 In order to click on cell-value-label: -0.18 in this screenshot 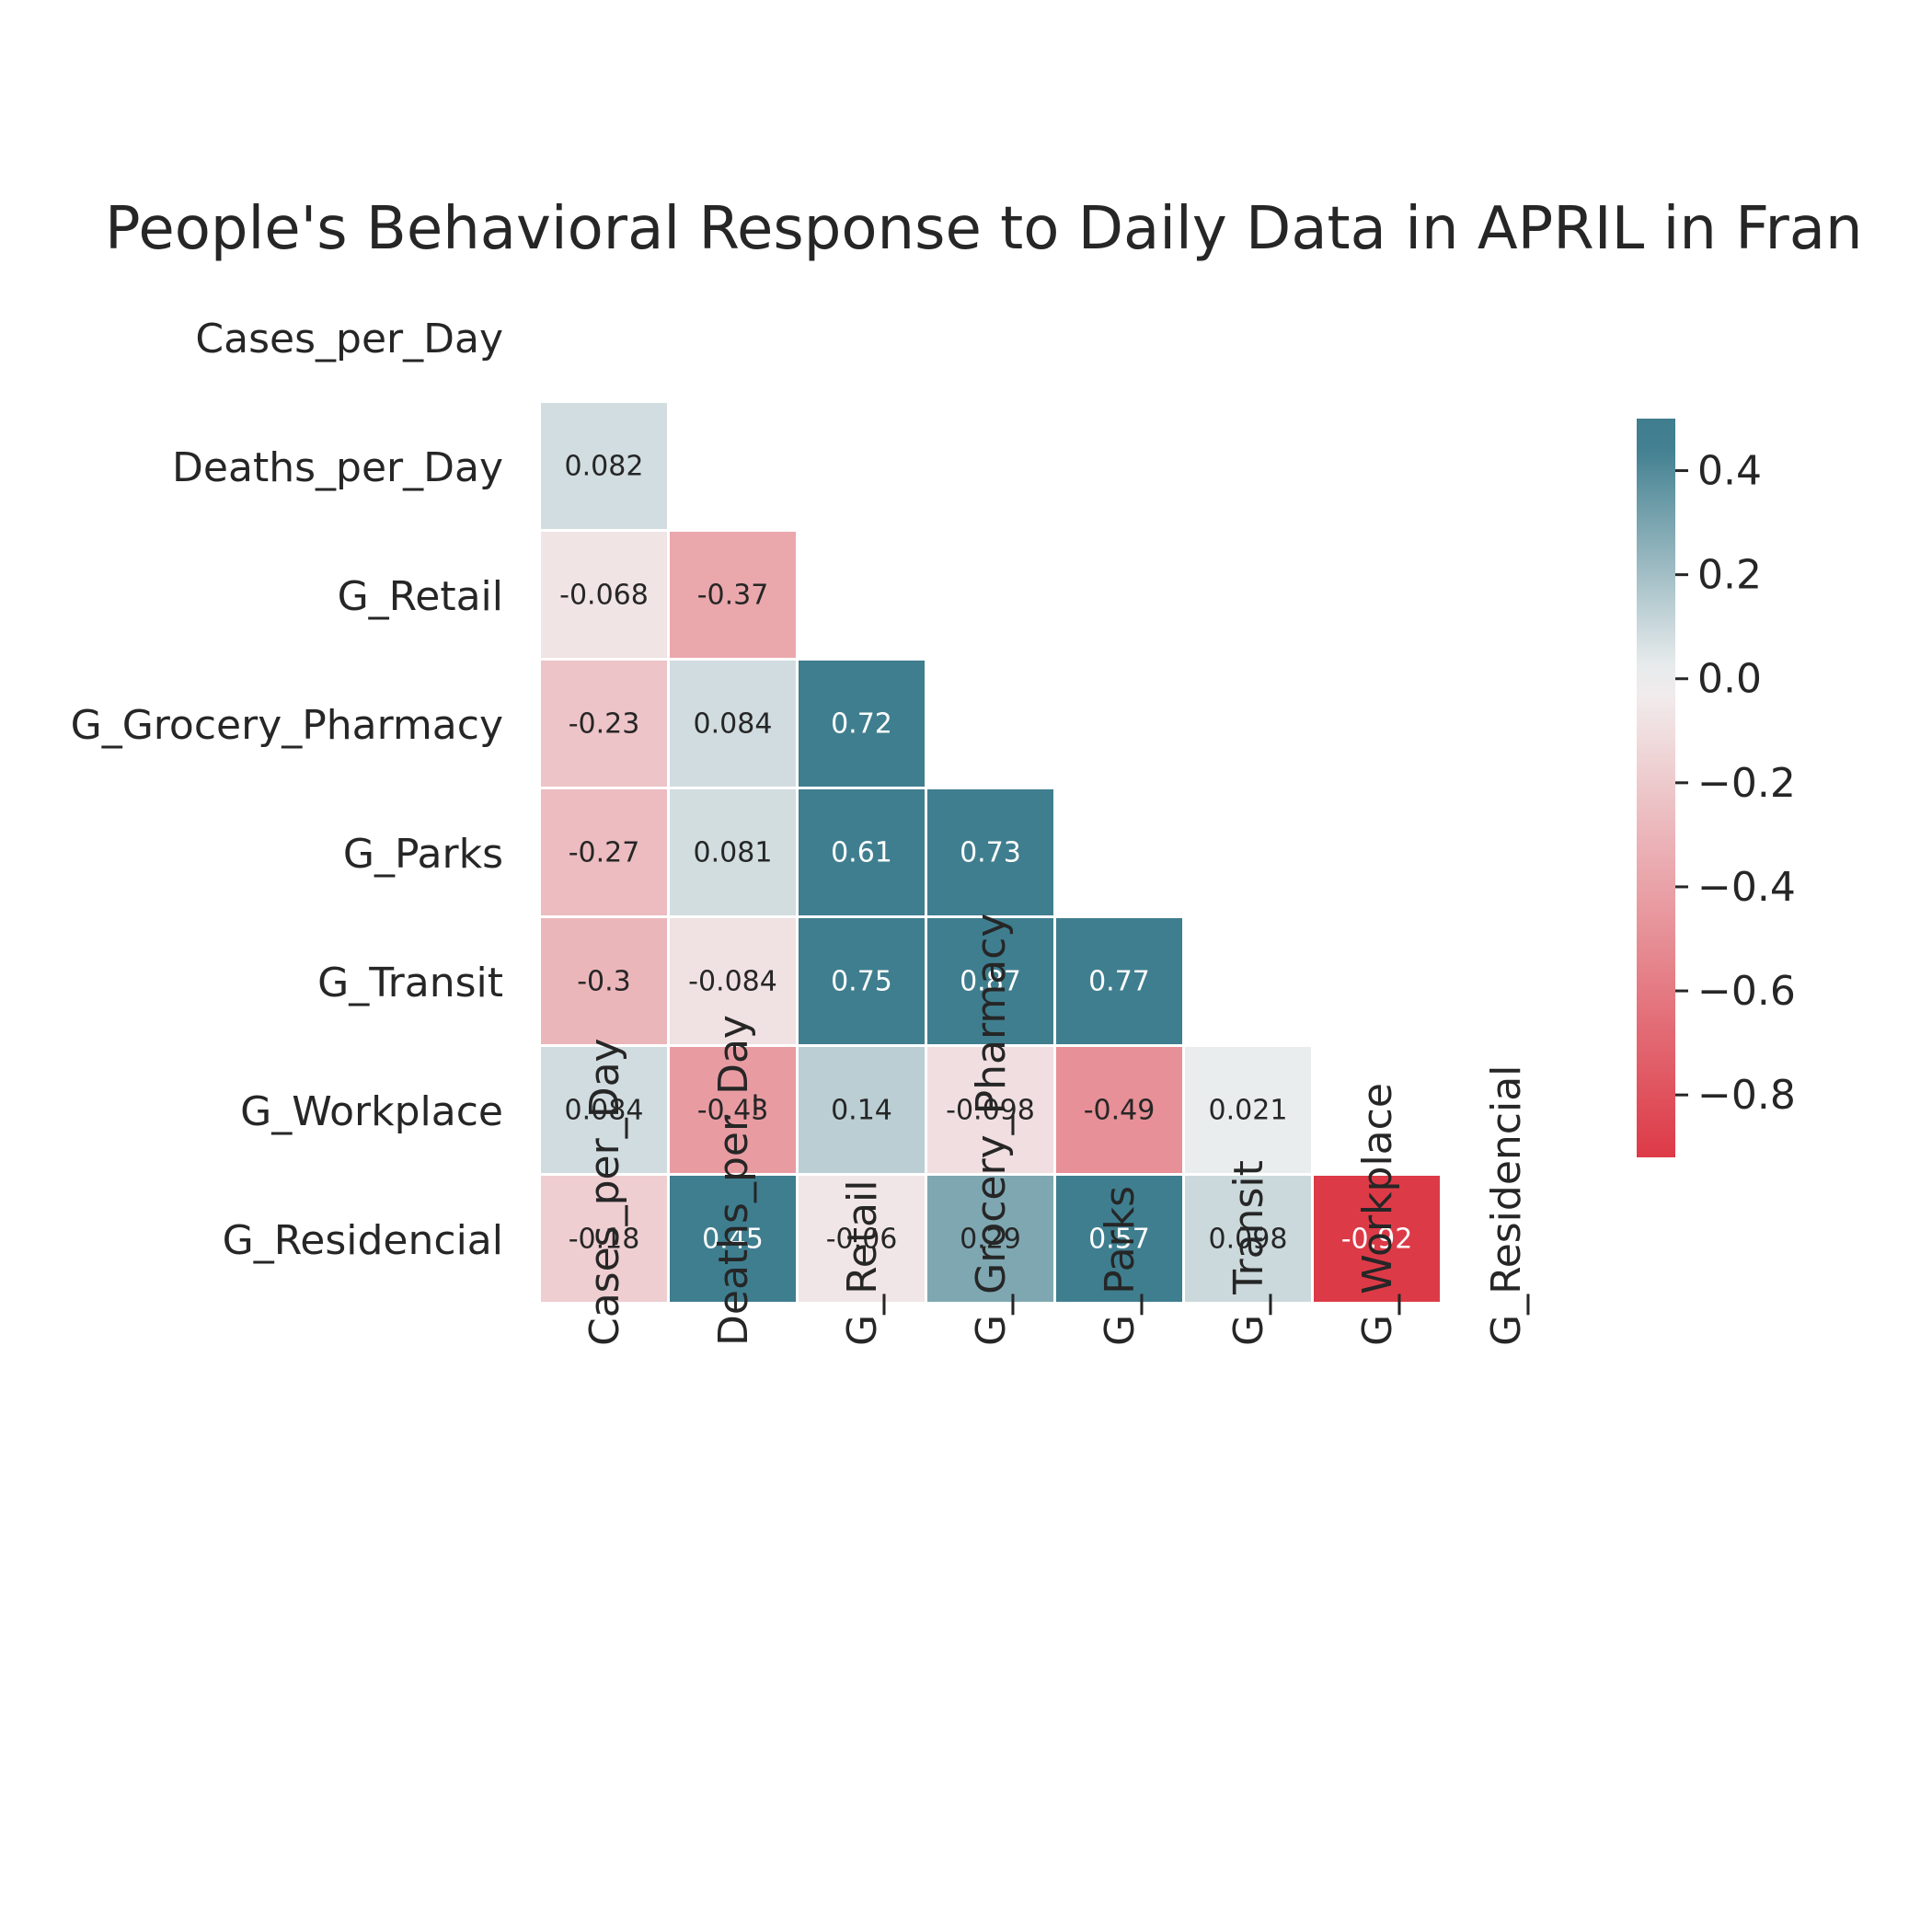, I will do `click(604, 1240)`.